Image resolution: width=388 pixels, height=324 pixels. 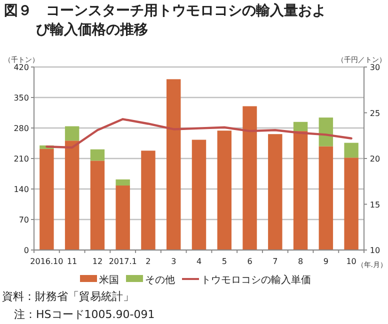 I want to click on y2-tick-label: 15, so click(x=375, y=205).